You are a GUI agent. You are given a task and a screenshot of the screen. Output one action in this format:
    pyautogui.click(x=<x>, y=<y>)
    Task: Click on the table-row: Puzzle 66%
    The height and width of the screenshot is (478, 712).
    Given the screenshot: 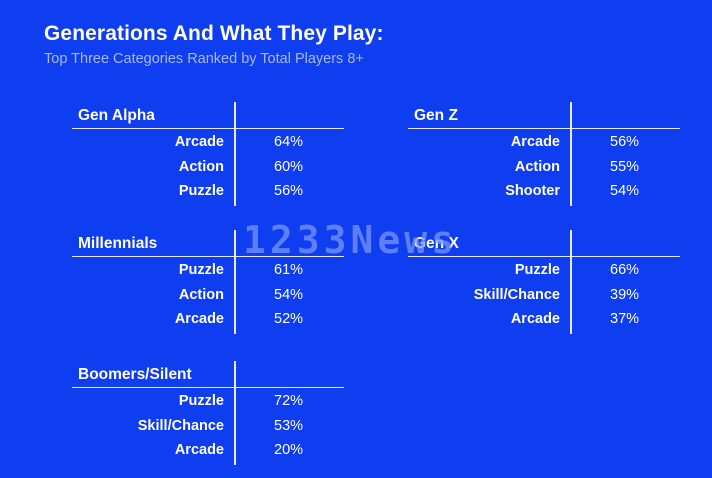 What is the action you would take?
    pyautogui.click(x=544, y=269)
    